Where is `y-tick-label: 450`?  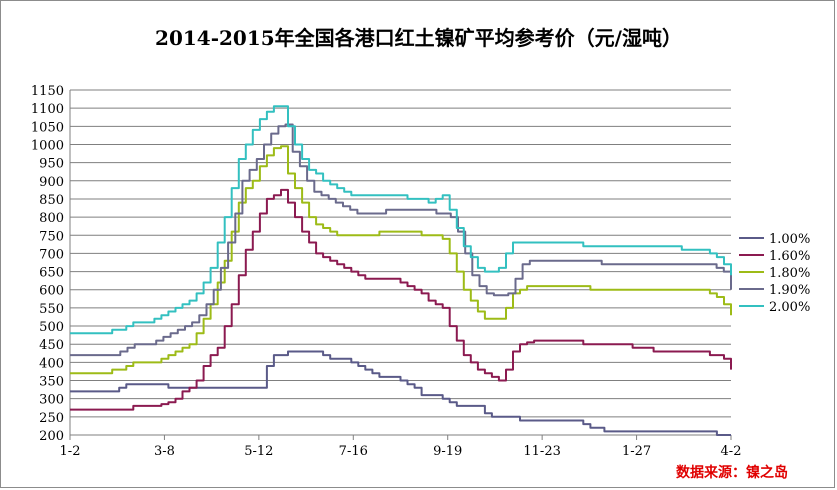
y-tick-label: 450 is located at coordinates (51, 345).